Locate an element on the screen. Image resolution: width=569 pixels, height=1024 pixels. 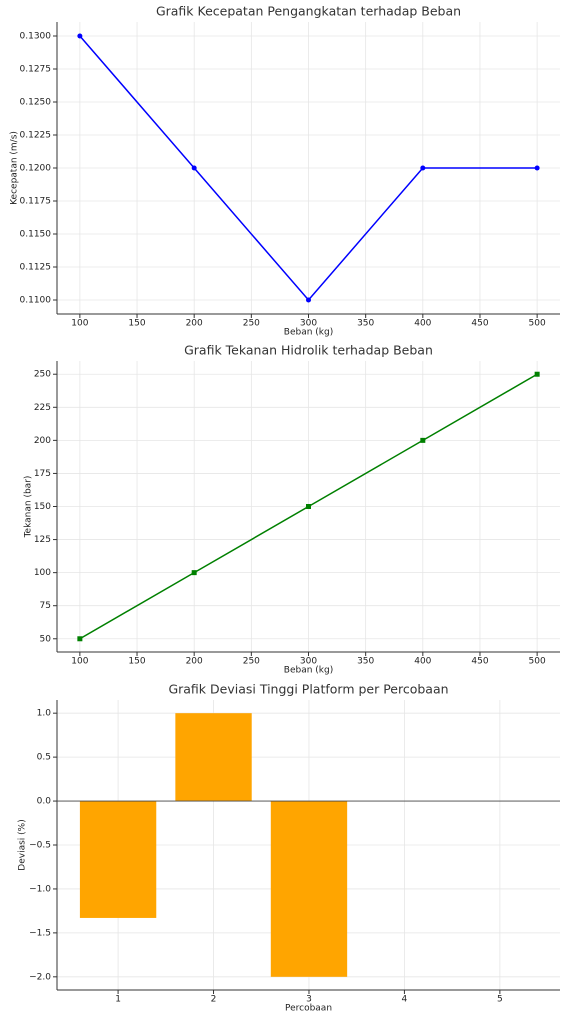
y-tick-label: 150 is located at coordinates (42, 507).